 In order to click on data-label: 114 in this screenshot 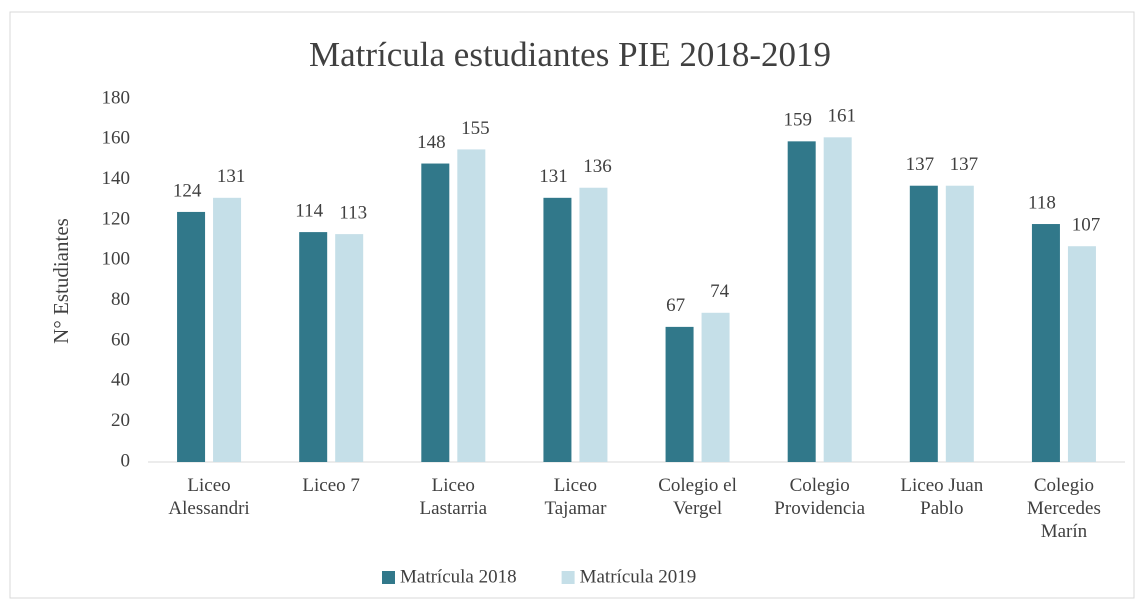, I will do `click(309, 210)`.